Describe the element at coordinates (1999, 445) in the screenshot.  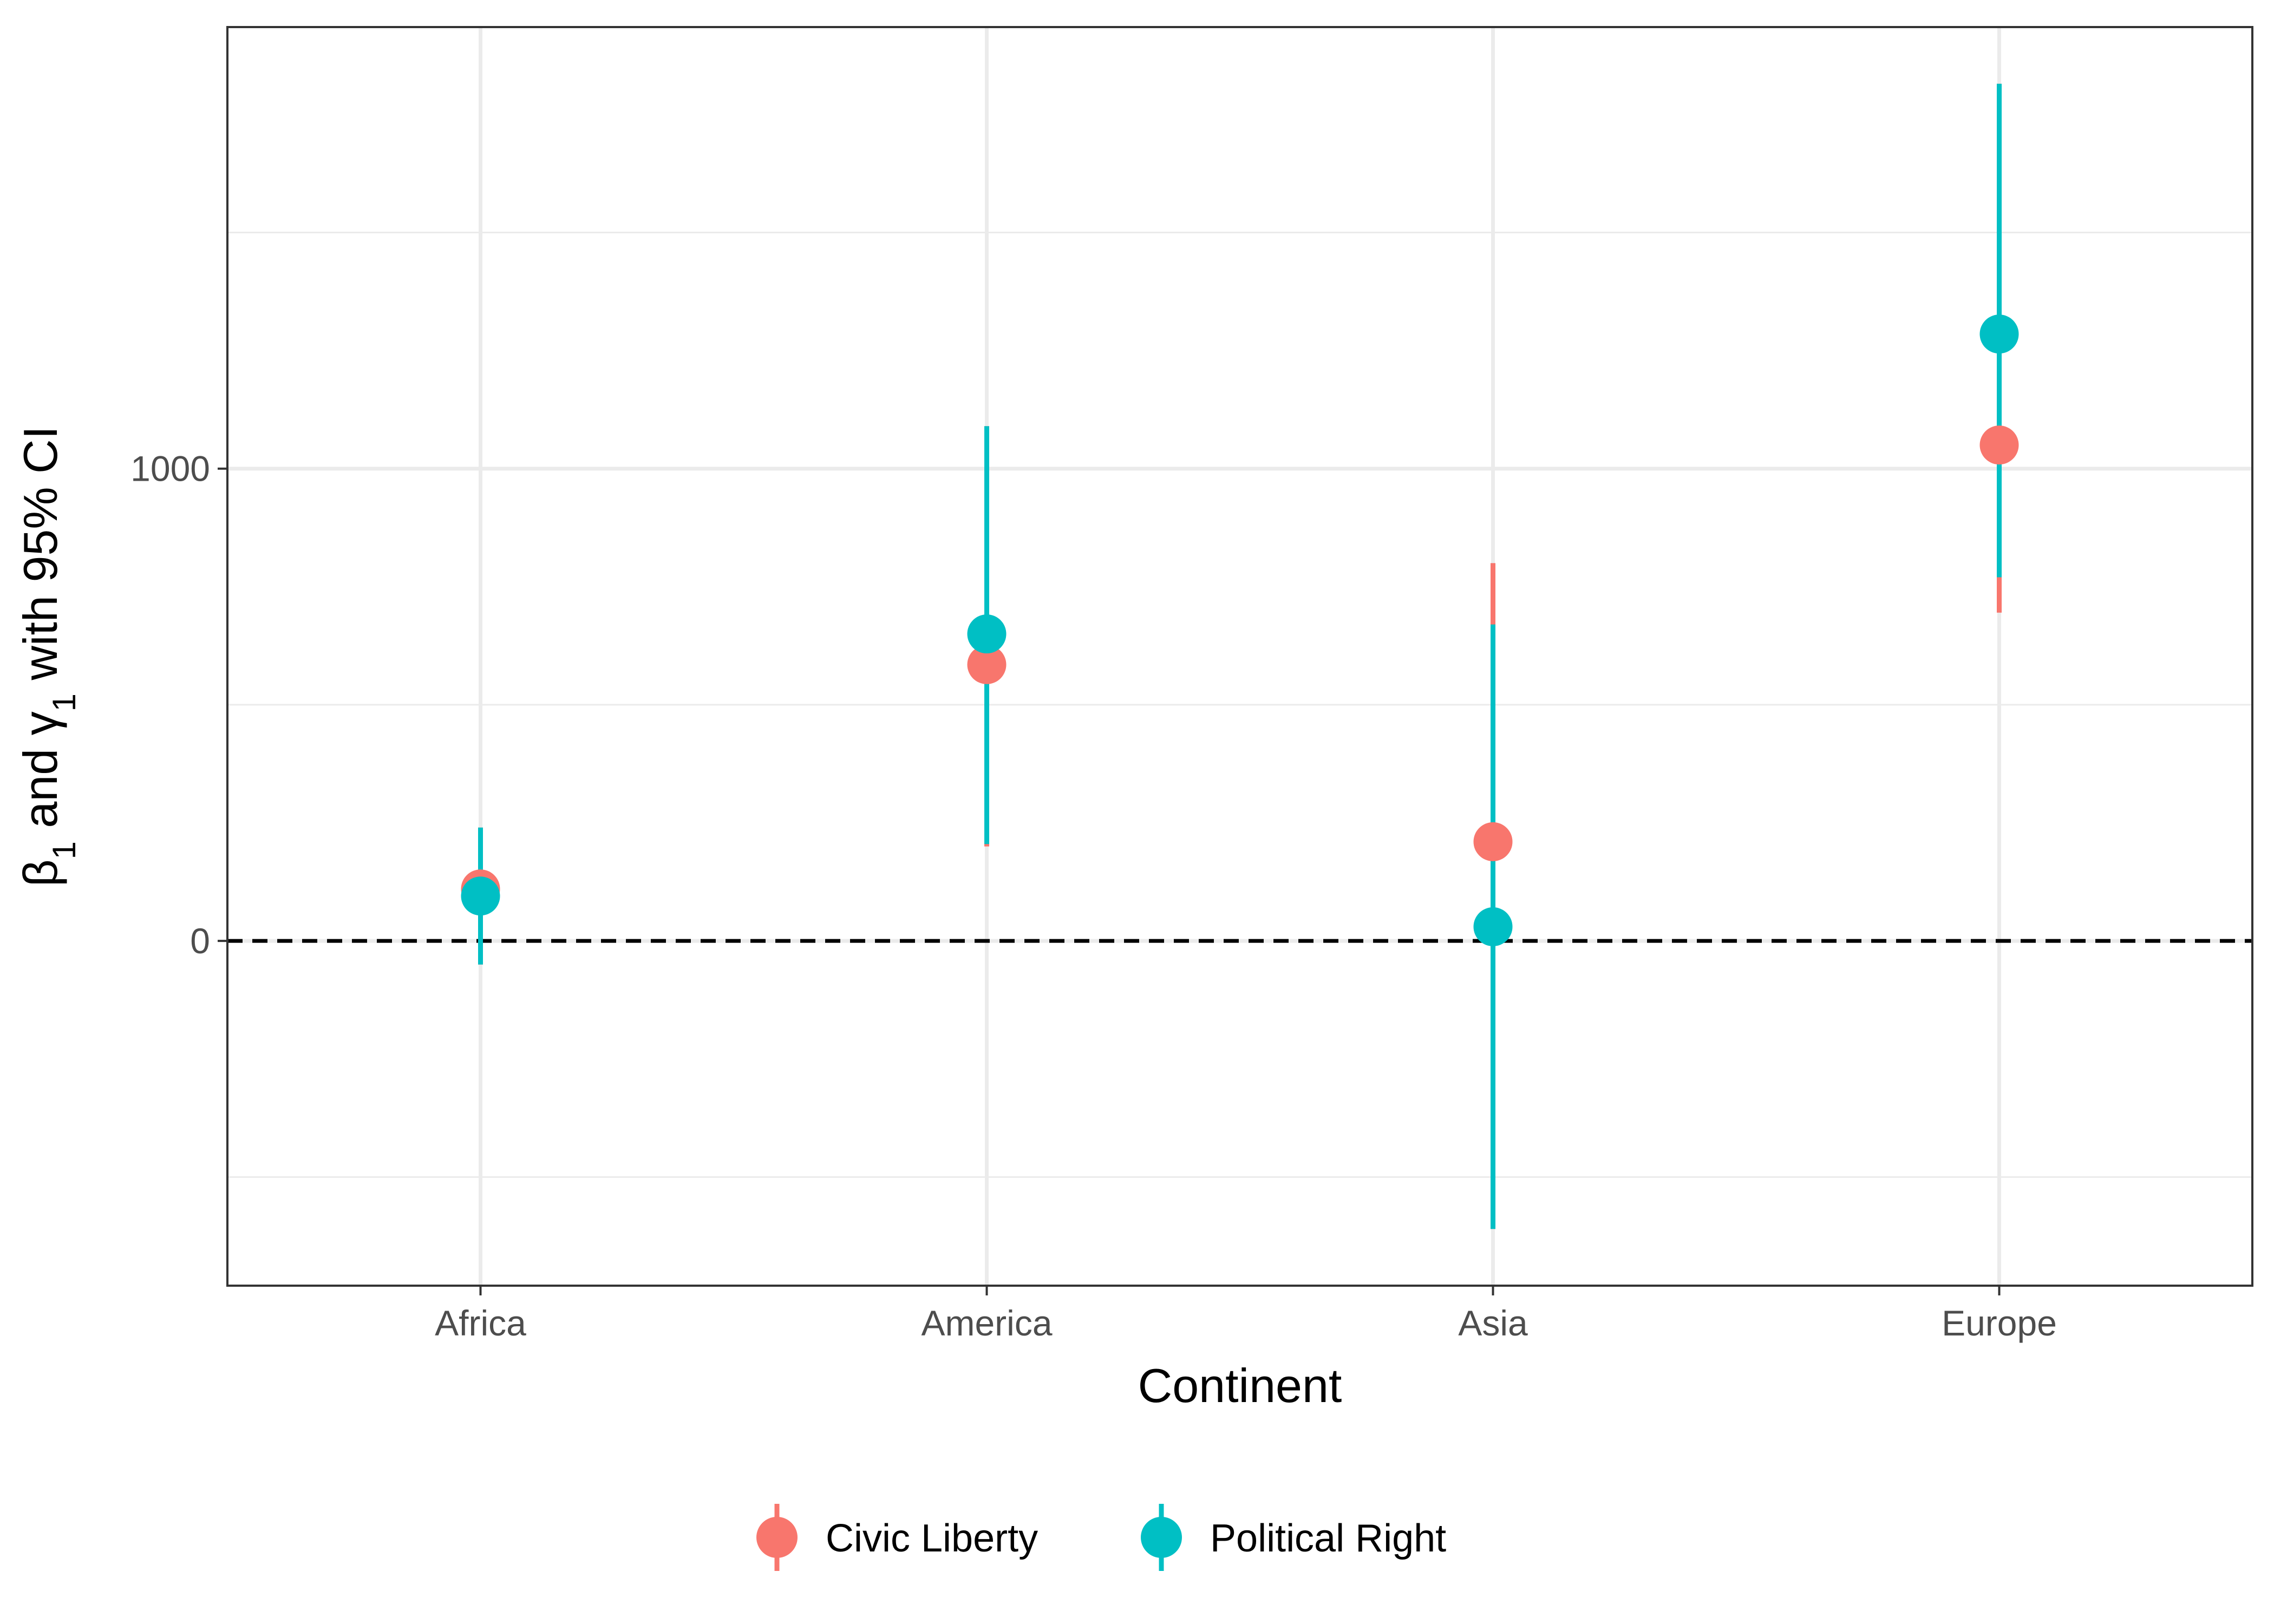
I see `point-civic-liberty-europe` at that location.